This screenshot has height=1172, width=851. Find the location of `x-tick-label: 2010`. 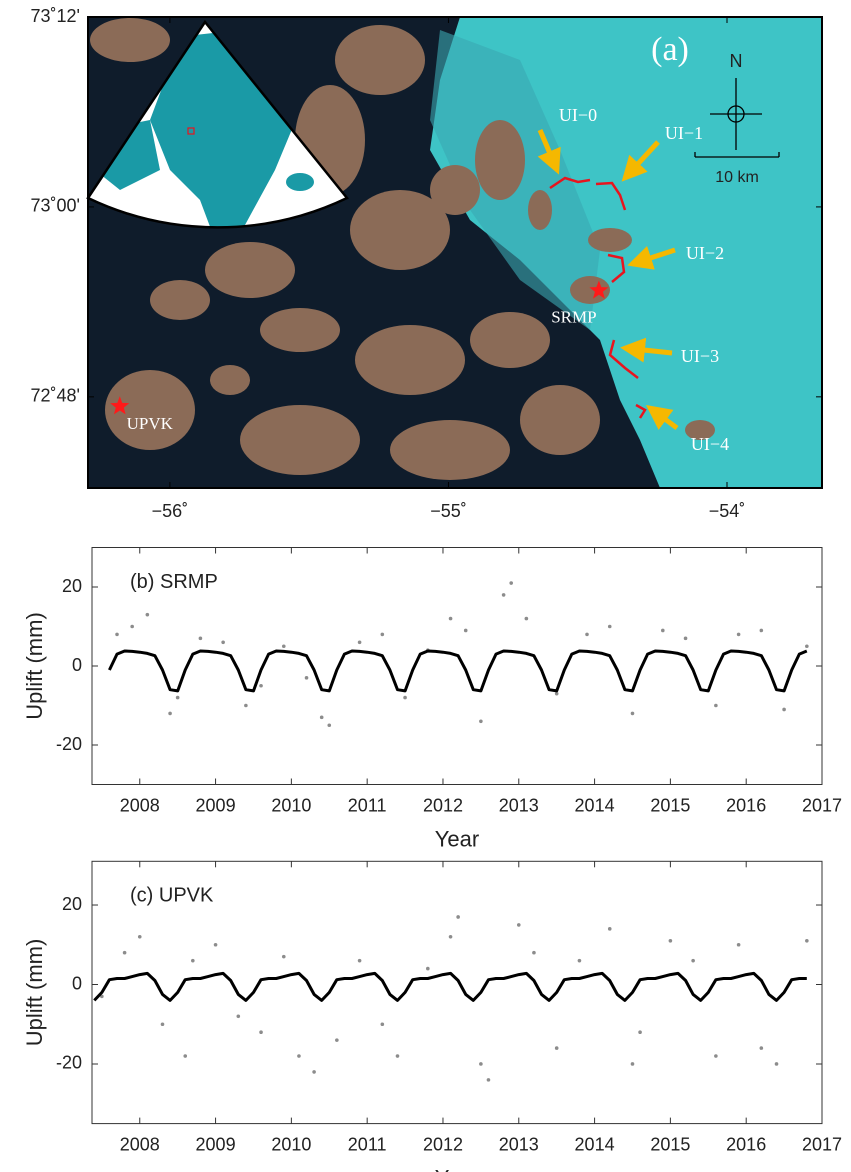

x-tick-label: 2010 is located at coordinates (291, 1144).